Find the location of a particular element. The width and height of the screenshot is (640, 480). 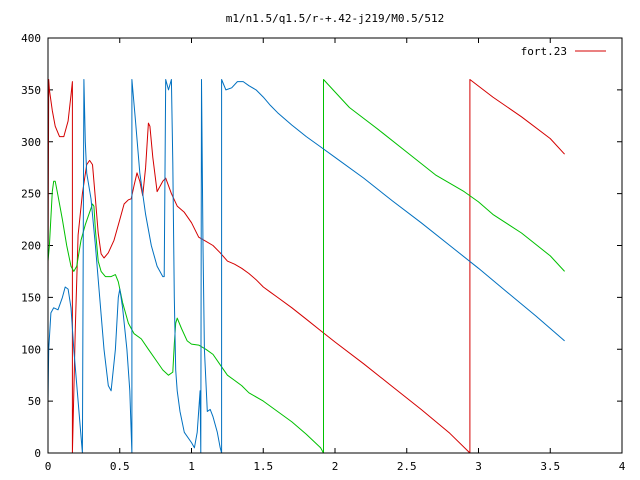

y-tick-label: 400 is located at coordinates (31, 38).